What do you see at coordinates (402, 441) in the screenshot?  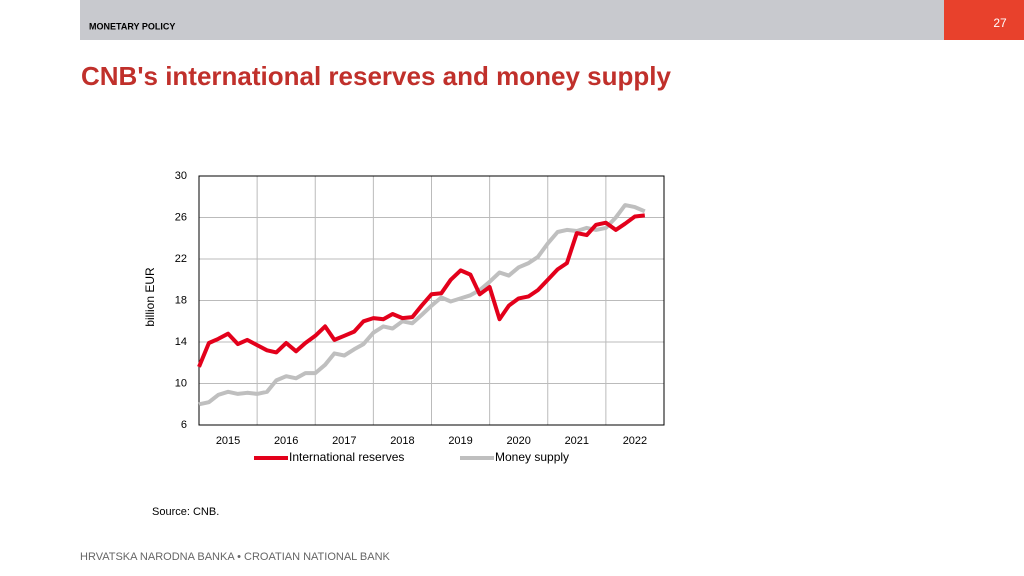 I see `x-tick-label: 2018` at bounding box center [402, 441].